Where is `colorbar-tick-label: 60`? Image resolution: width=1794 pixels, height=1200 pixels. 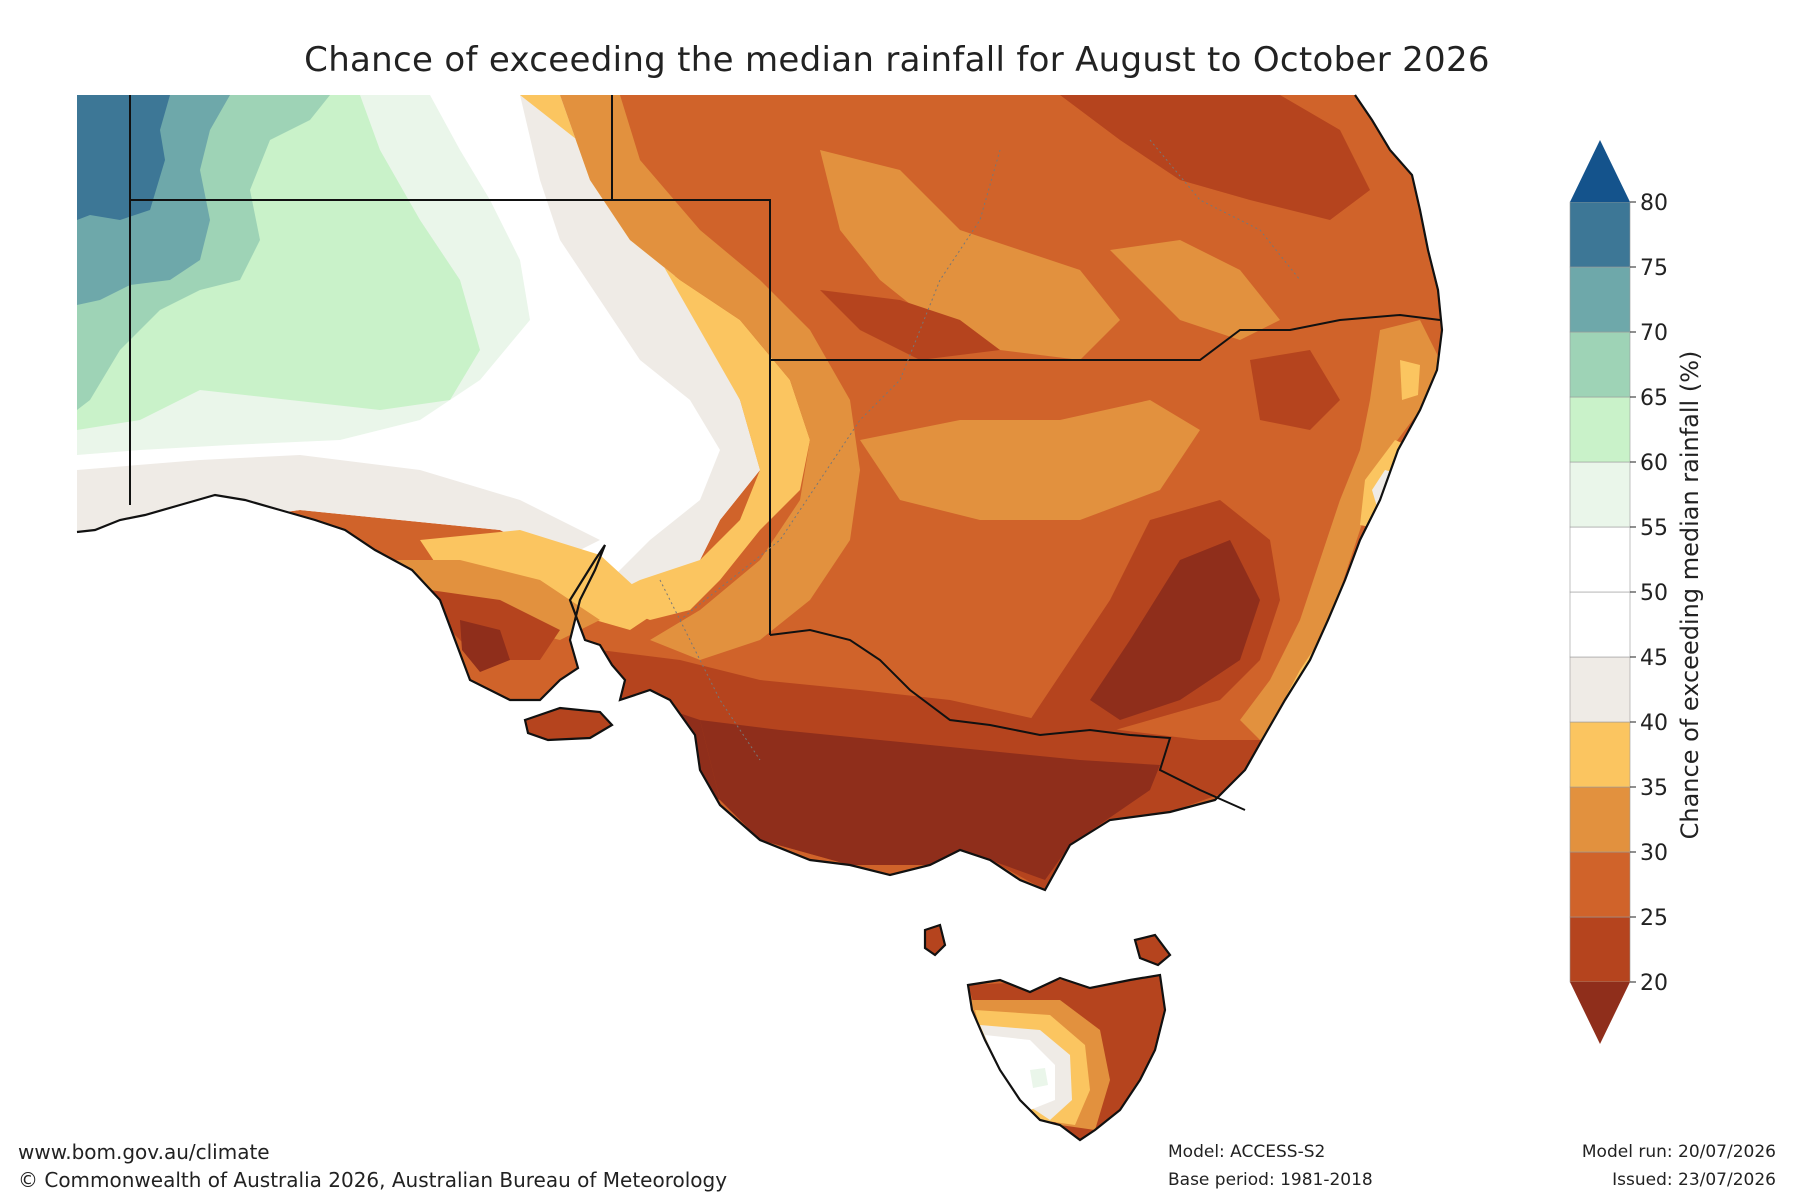
colorbar-tick-label: 60 is located at coordinates (1654, 463).